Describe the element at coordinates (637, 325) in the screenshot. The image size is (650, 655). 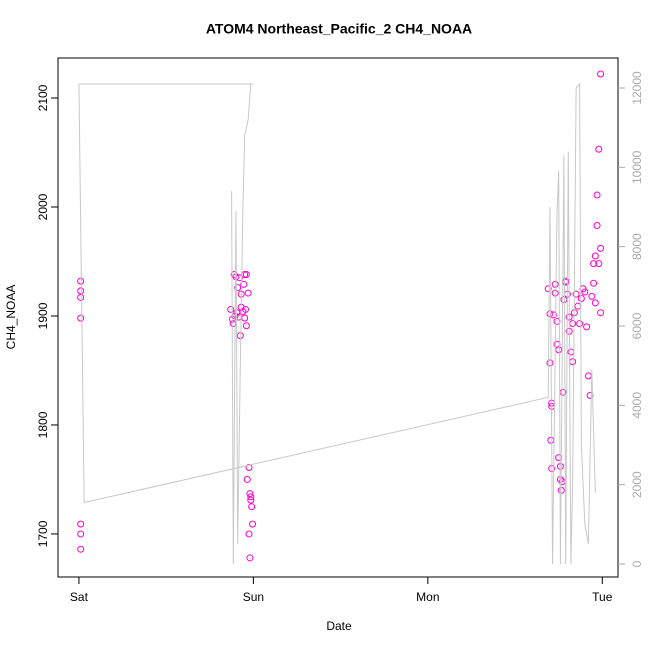
I see `y2-tick-label: 6000` at that location.